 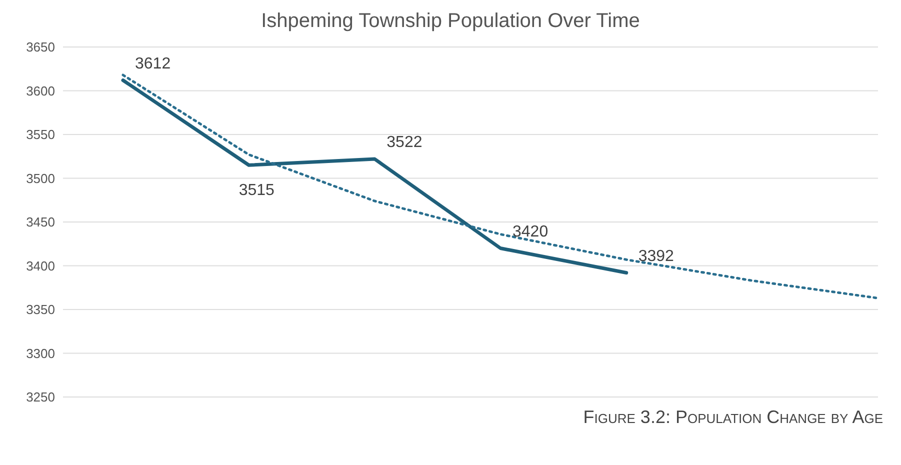 I want to click on y-tick-label: 3450, so click(x=40, y=222).